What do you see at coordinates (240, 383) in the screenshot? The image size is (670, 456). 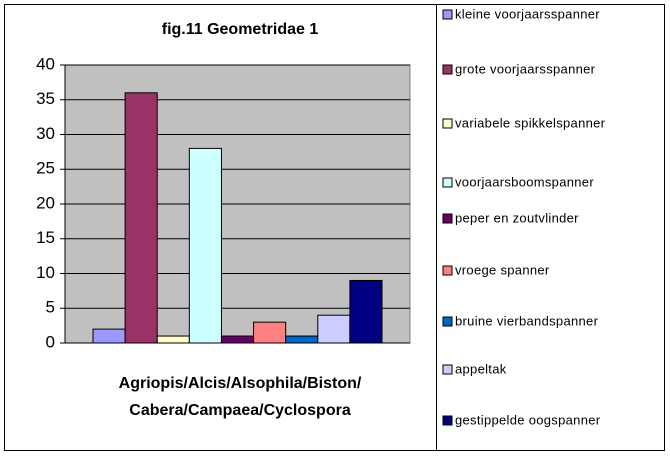 I see `x-axis-label: Agriopis/Alcis/Alsophila/Biston/` at bounding box center [240, 383].